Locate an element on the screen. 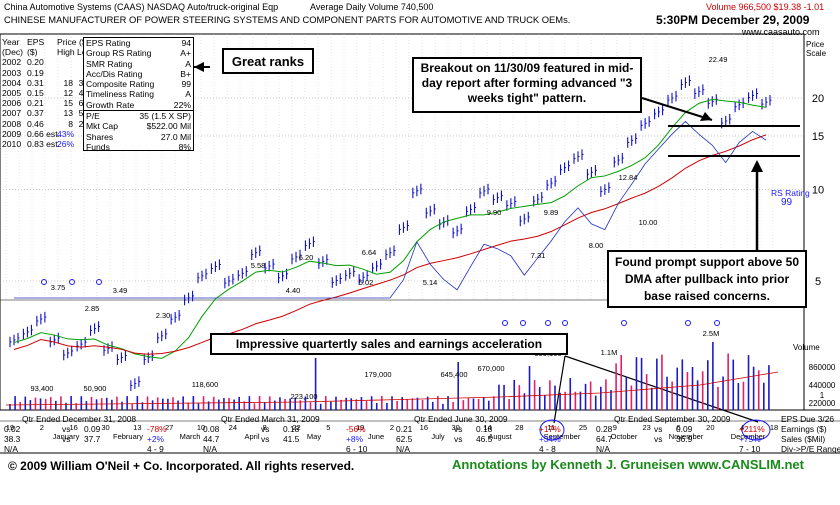 The image size is (840, 505). eps-row: 2003 0.19 is located at coordinates (42, 73).